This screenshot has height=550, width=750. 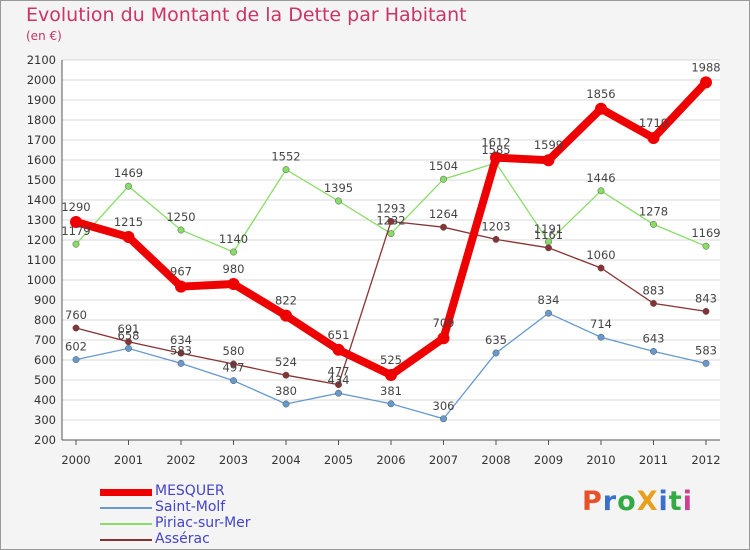 What do you see at coordinates (128, 173) in the screenshot?
I see `data-label-piriac-sur-mer: 1469` at bounding box center [128, 173].